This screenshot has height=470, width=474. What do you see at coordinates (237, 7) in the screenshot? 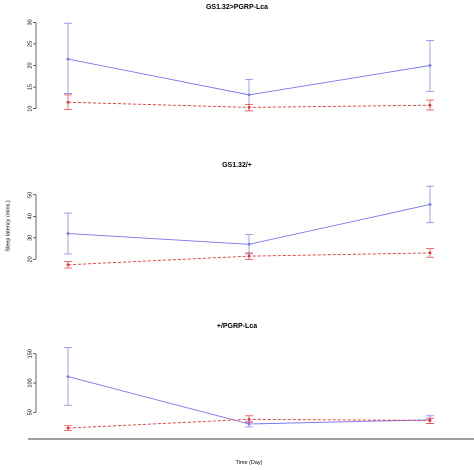
I see `panel-title: GS1.32>PGRP-Lca` at bounding box center [237, 7].